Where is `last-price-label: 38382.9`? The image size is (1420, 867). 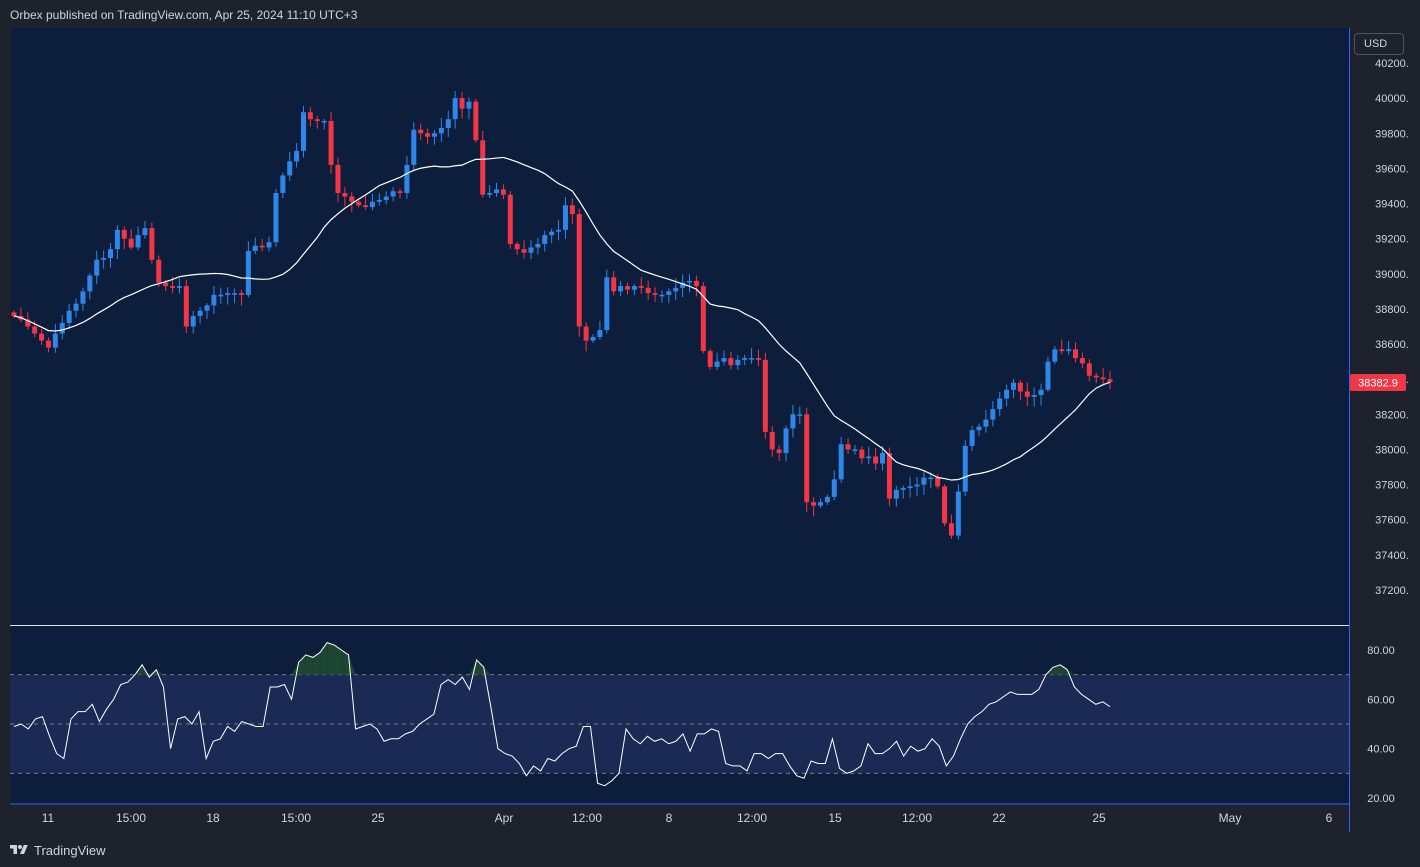
last-price-label: 38382.9 is located at coordinates (1378, 384).